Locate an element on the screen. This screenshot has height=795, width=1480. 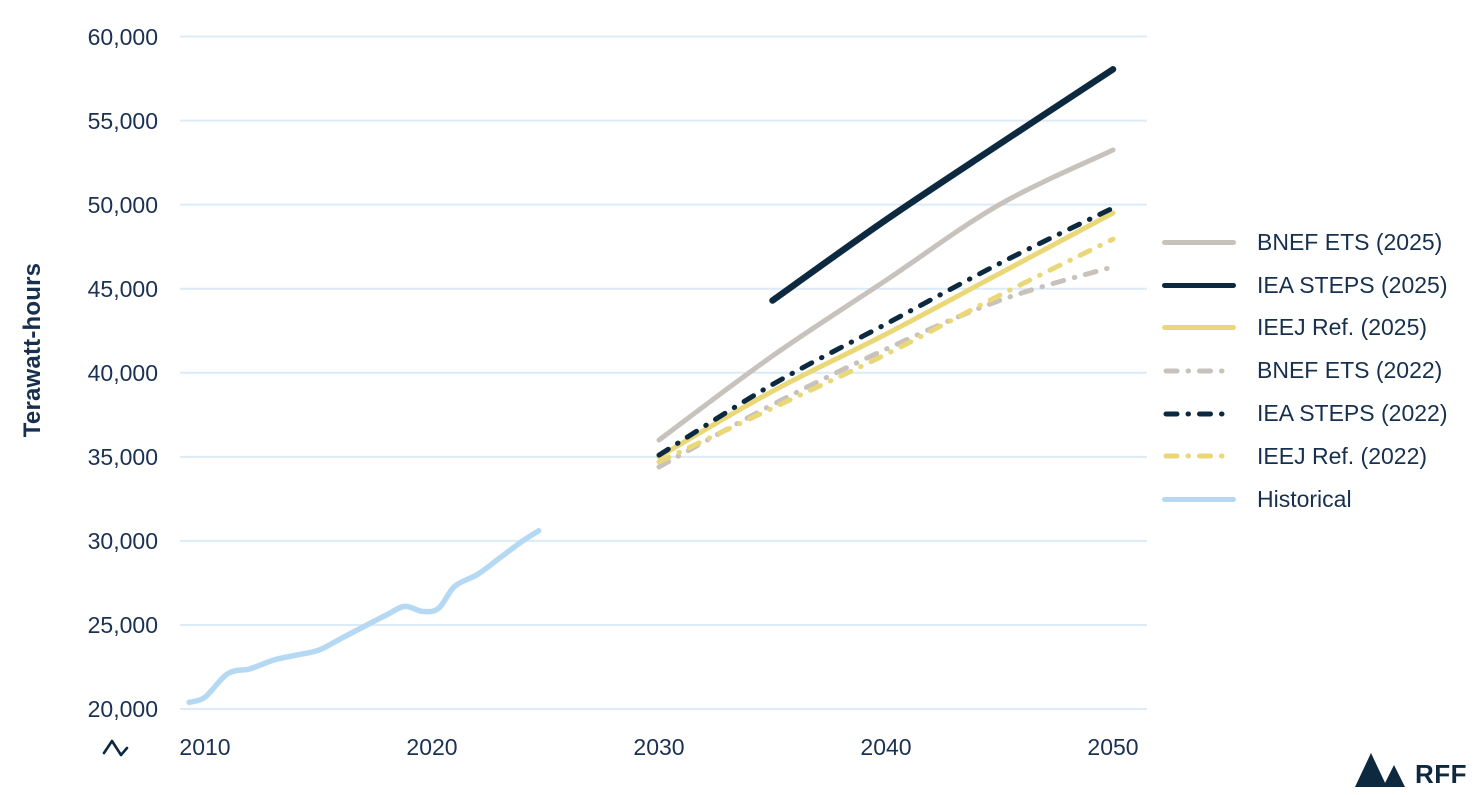
series-line-ieej-ref-2022 is located at coordinates (886, 350).